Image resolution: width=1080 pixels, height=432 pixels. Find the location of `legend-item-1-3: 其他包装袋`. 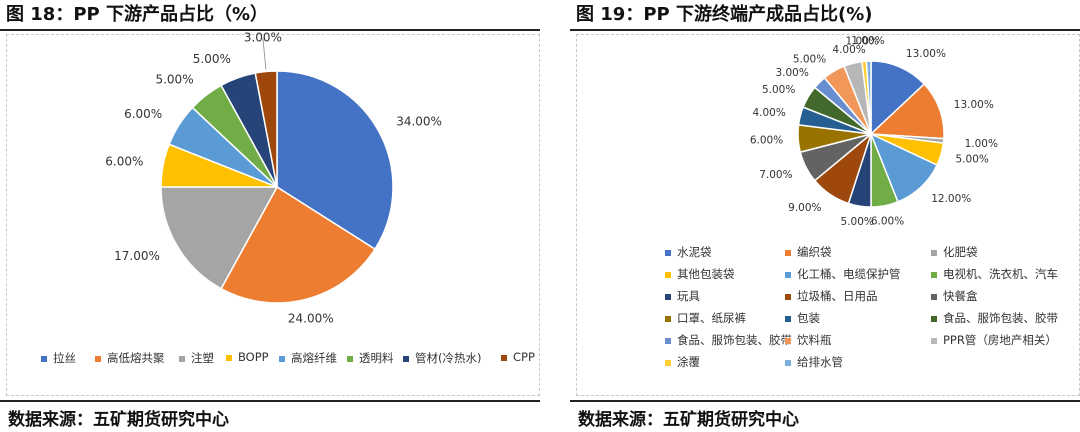

legend-item-1-3: 其他包装袋 is located at coordinates (700, 274).